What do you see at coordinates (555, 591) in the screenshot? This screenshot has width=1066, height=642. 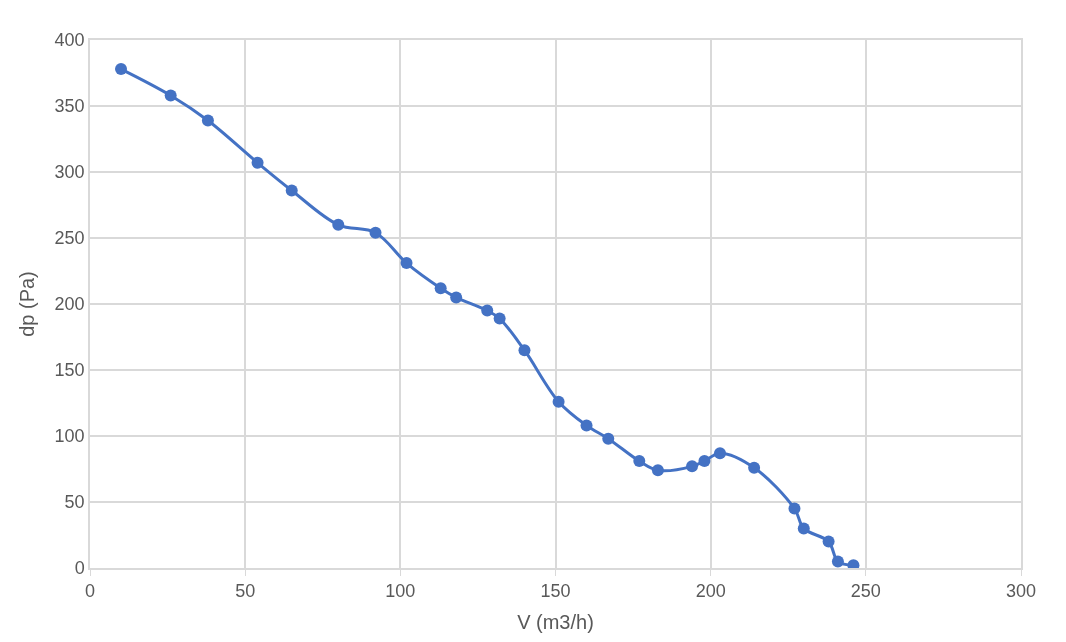 I see `x-tick-label: 150` at bounding box center [555, 591].